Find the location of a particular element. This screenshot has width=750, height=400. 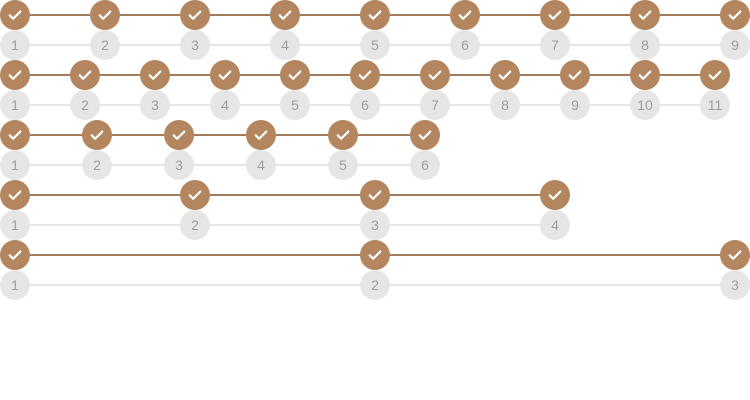

step-number: 10 is located at coordinates (645, 105).